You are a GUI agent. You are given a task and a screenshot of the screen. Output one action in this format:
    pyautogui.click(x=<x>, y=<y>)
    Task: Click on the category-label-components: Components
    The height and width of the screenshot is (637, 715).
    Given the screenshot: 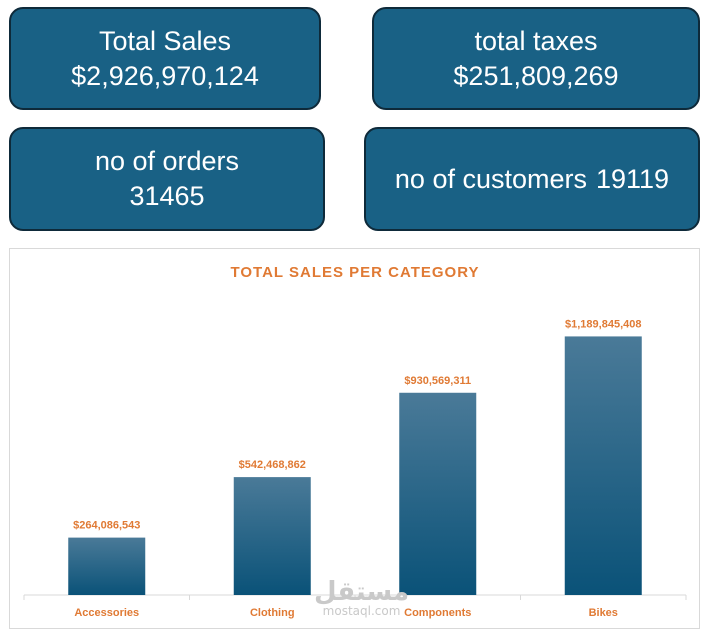 What is the action you would take?
    pyautogui.click(x=437, y=613)
    